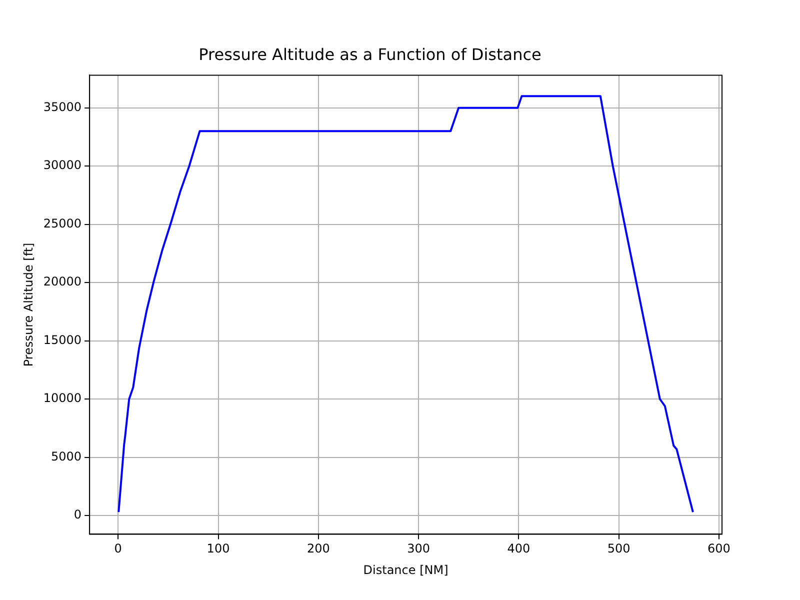  I want to click on x-tick-label: 300, so click(418, 549).